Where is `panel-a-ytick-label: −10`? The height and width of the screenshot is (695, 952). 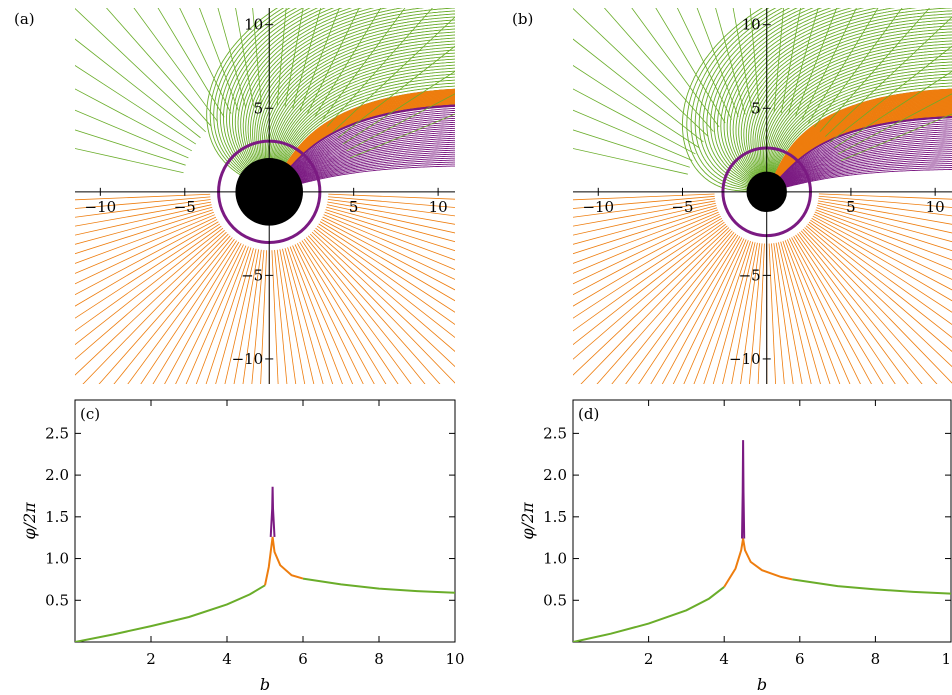 panel-a-ytick-label: −10 is located at coordinates (248, 359).